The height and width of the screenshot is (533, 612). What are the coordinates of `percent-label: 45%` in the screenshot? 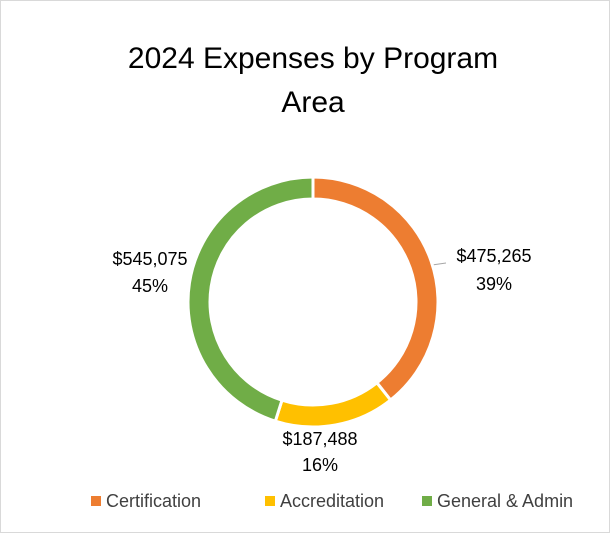 It's located at (150, 286).